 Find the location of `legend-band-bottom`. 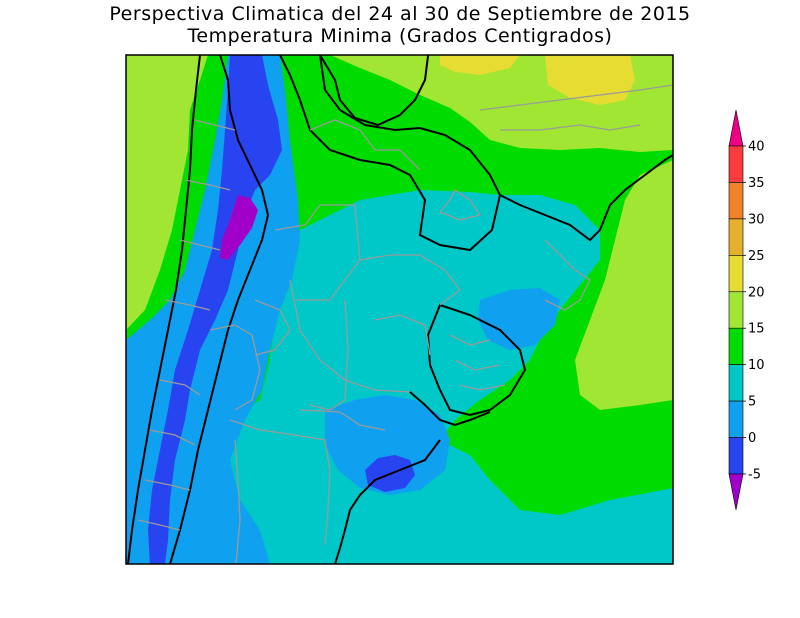

legend-band-bottom is located at coordinates (736, 492).